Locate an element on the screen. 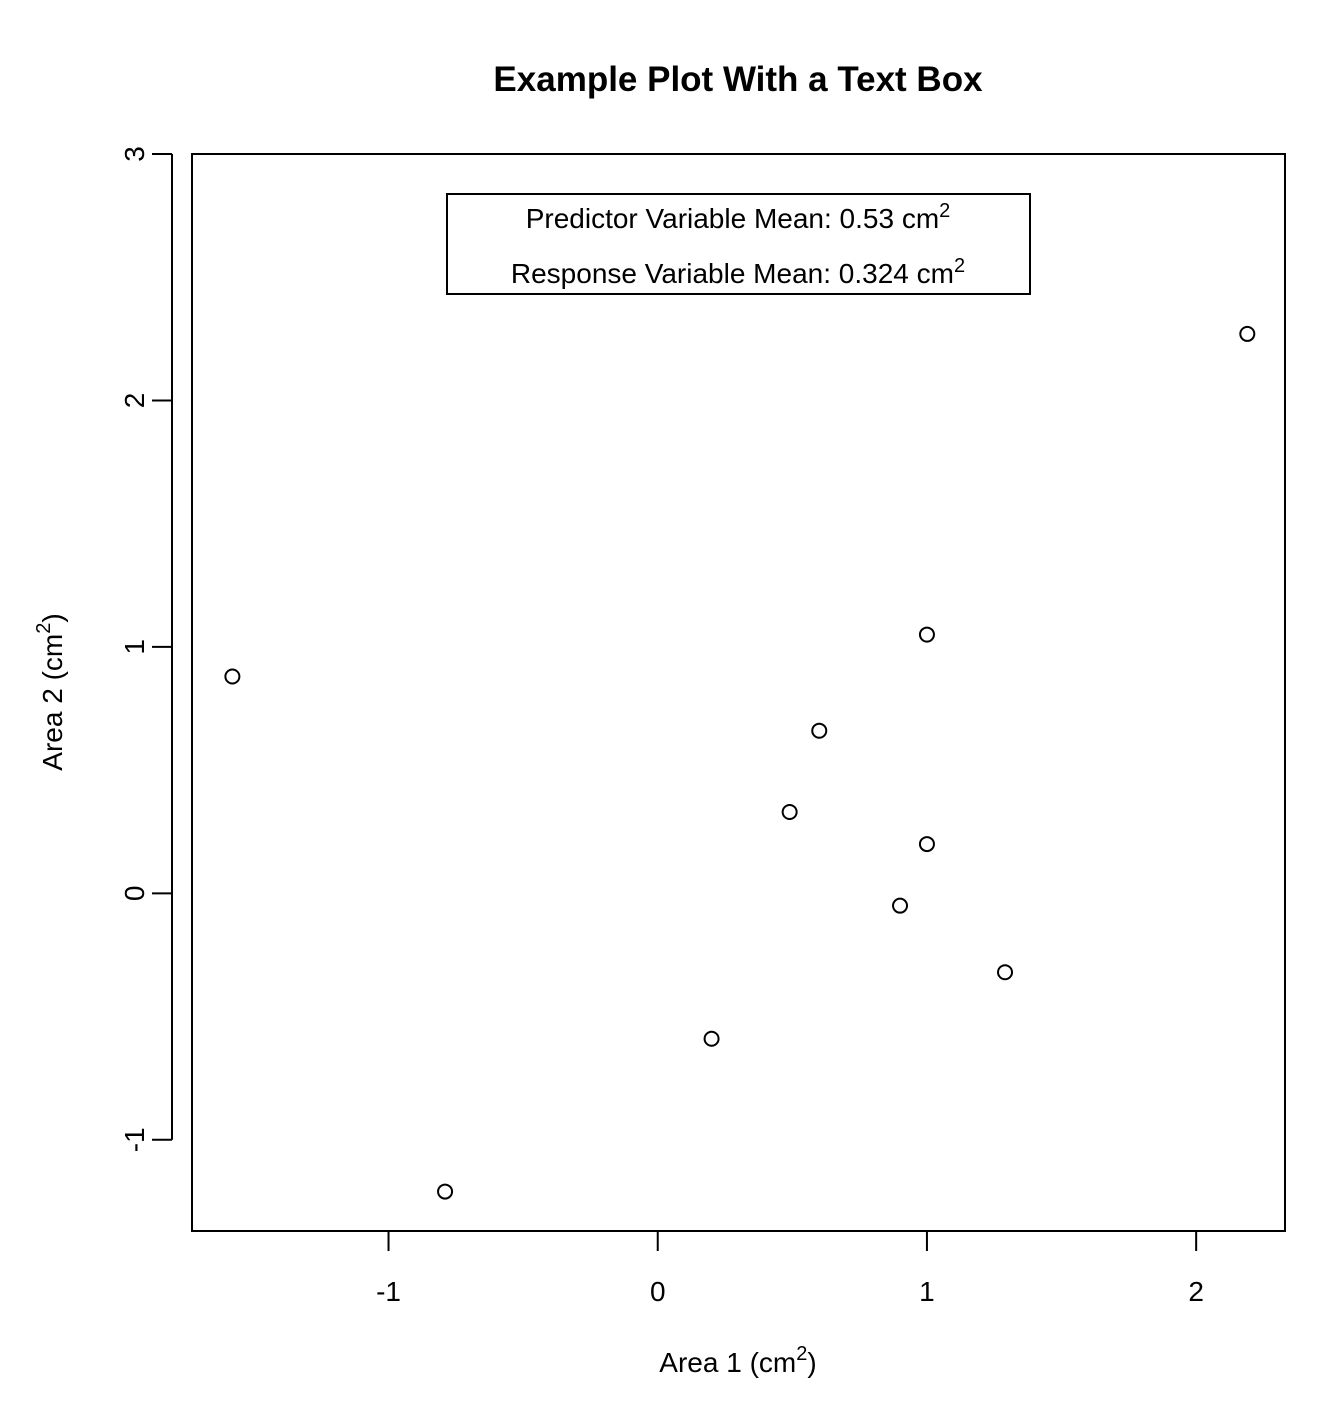 The image size is (1324, 1424). x-tick-label: -1 is located at coordinates (388, 1291).